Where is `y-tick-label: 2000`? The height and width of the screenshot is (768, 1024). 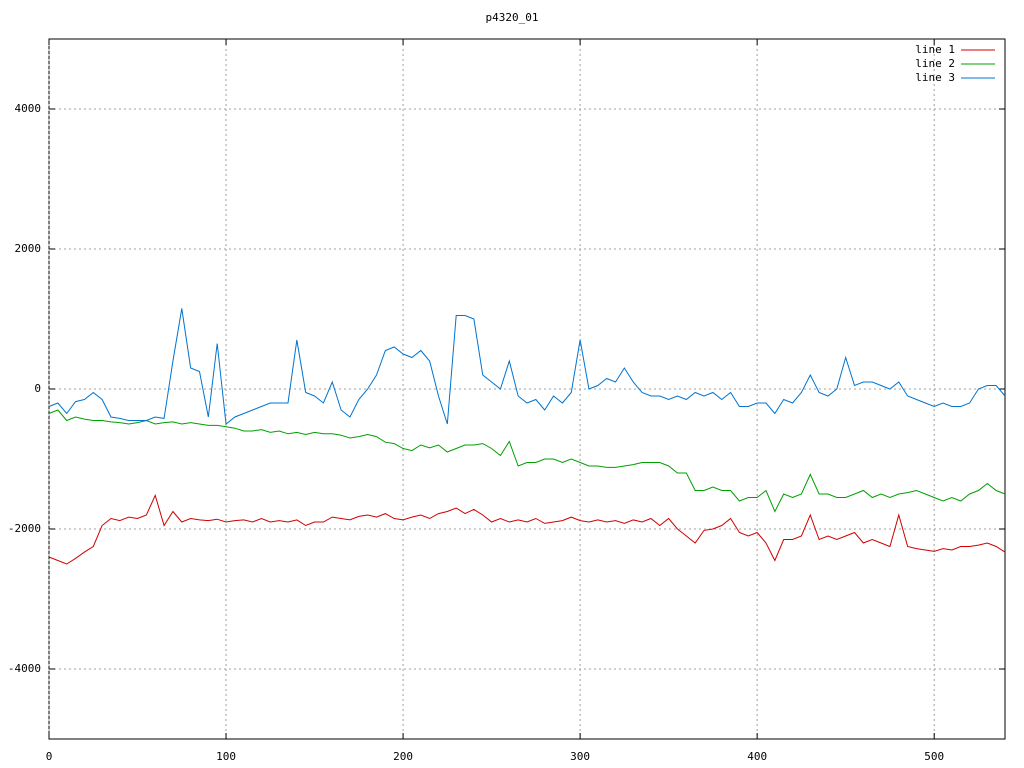 y-tick-label: 2000 is located at coordinates (28, 248).